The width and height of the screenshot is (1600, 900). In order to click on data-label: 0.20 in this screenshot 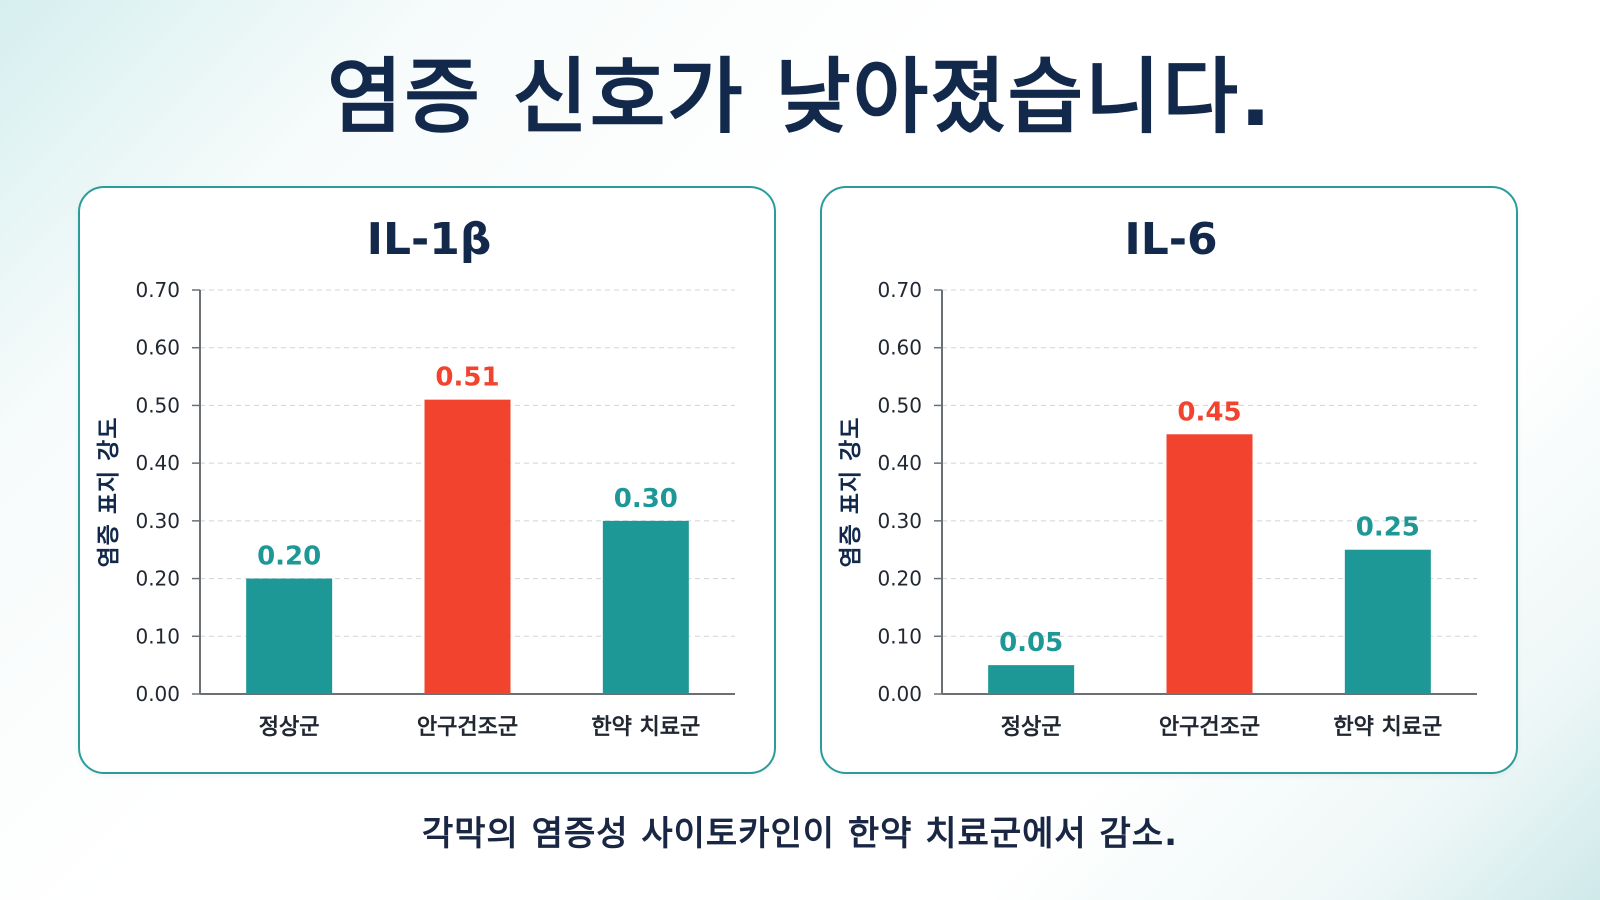, I will do `click(289, 557)`.